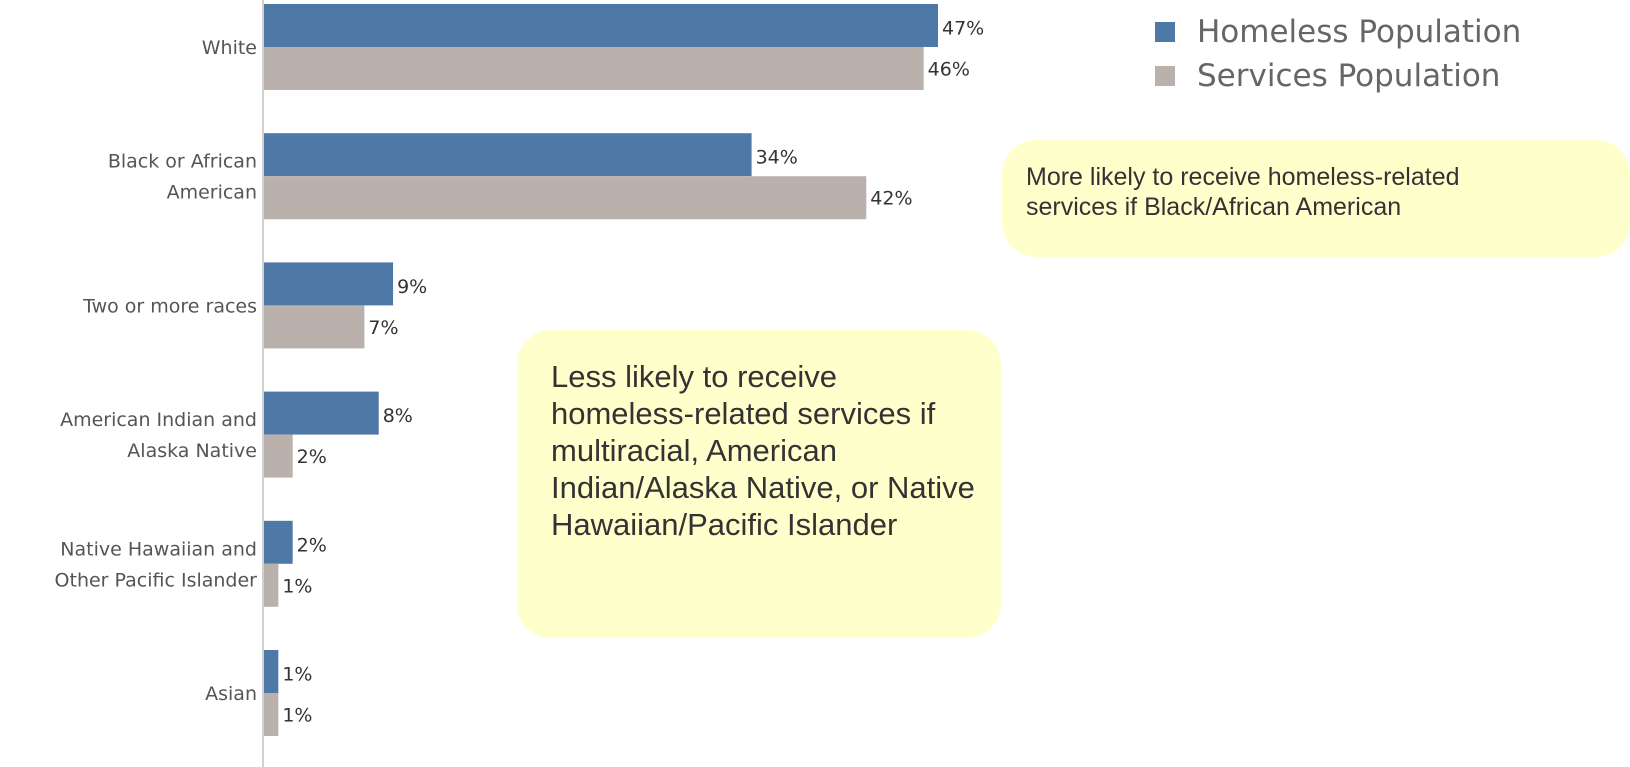 The image size is (1630, 767). What do you see at coordinates (1349, 76) in the screenshot?
I see `legend-label-services: Services Population` at bounding box center [1349, 76].